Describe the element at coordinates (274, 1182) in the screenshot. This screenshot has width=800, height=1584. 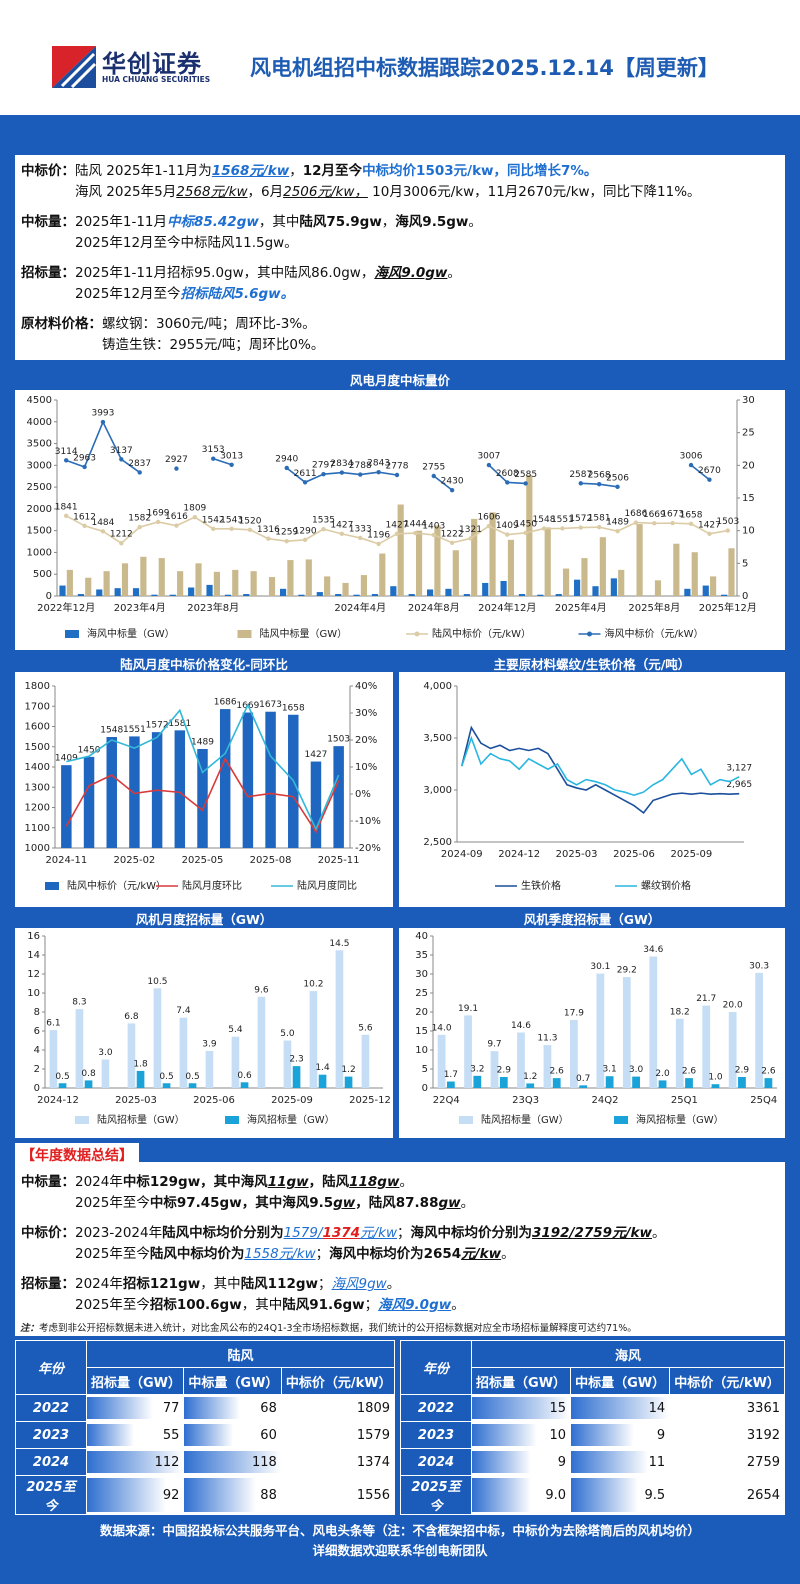
I see `text-line: 2024年中标129gw，其中海风11gw，陆风118gw。` at that location.